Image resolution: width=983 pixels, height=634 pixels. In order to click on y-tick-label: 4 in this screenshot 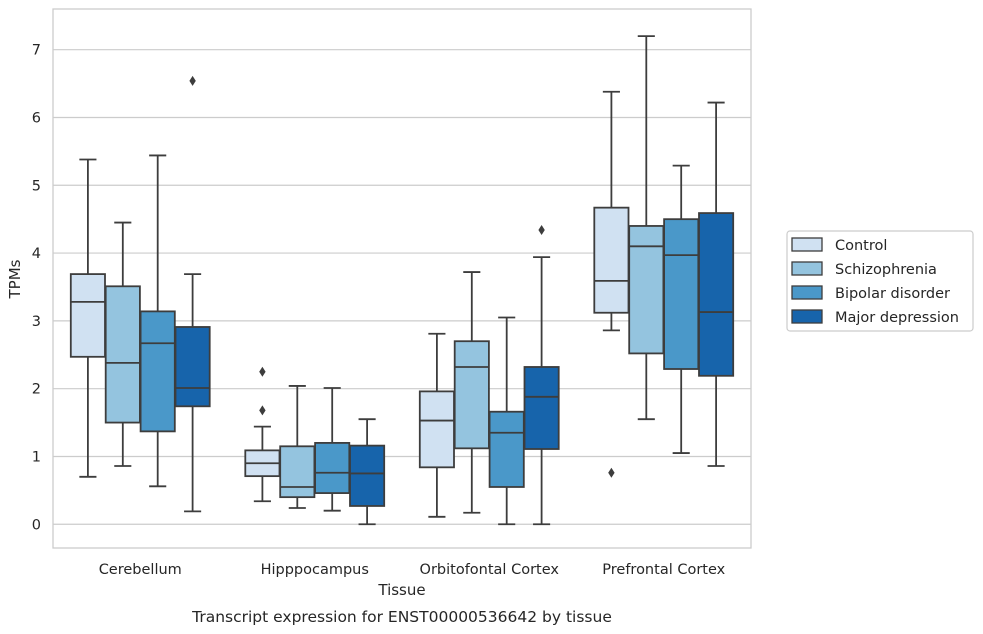, I will do `click(36, 254)`.